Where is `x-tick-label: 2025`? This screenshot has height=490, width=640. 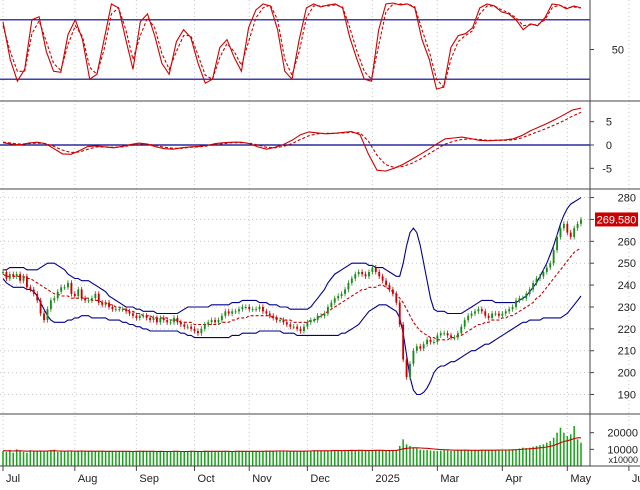 x-tick-label: 2025 is located at coordinates (387, 479).